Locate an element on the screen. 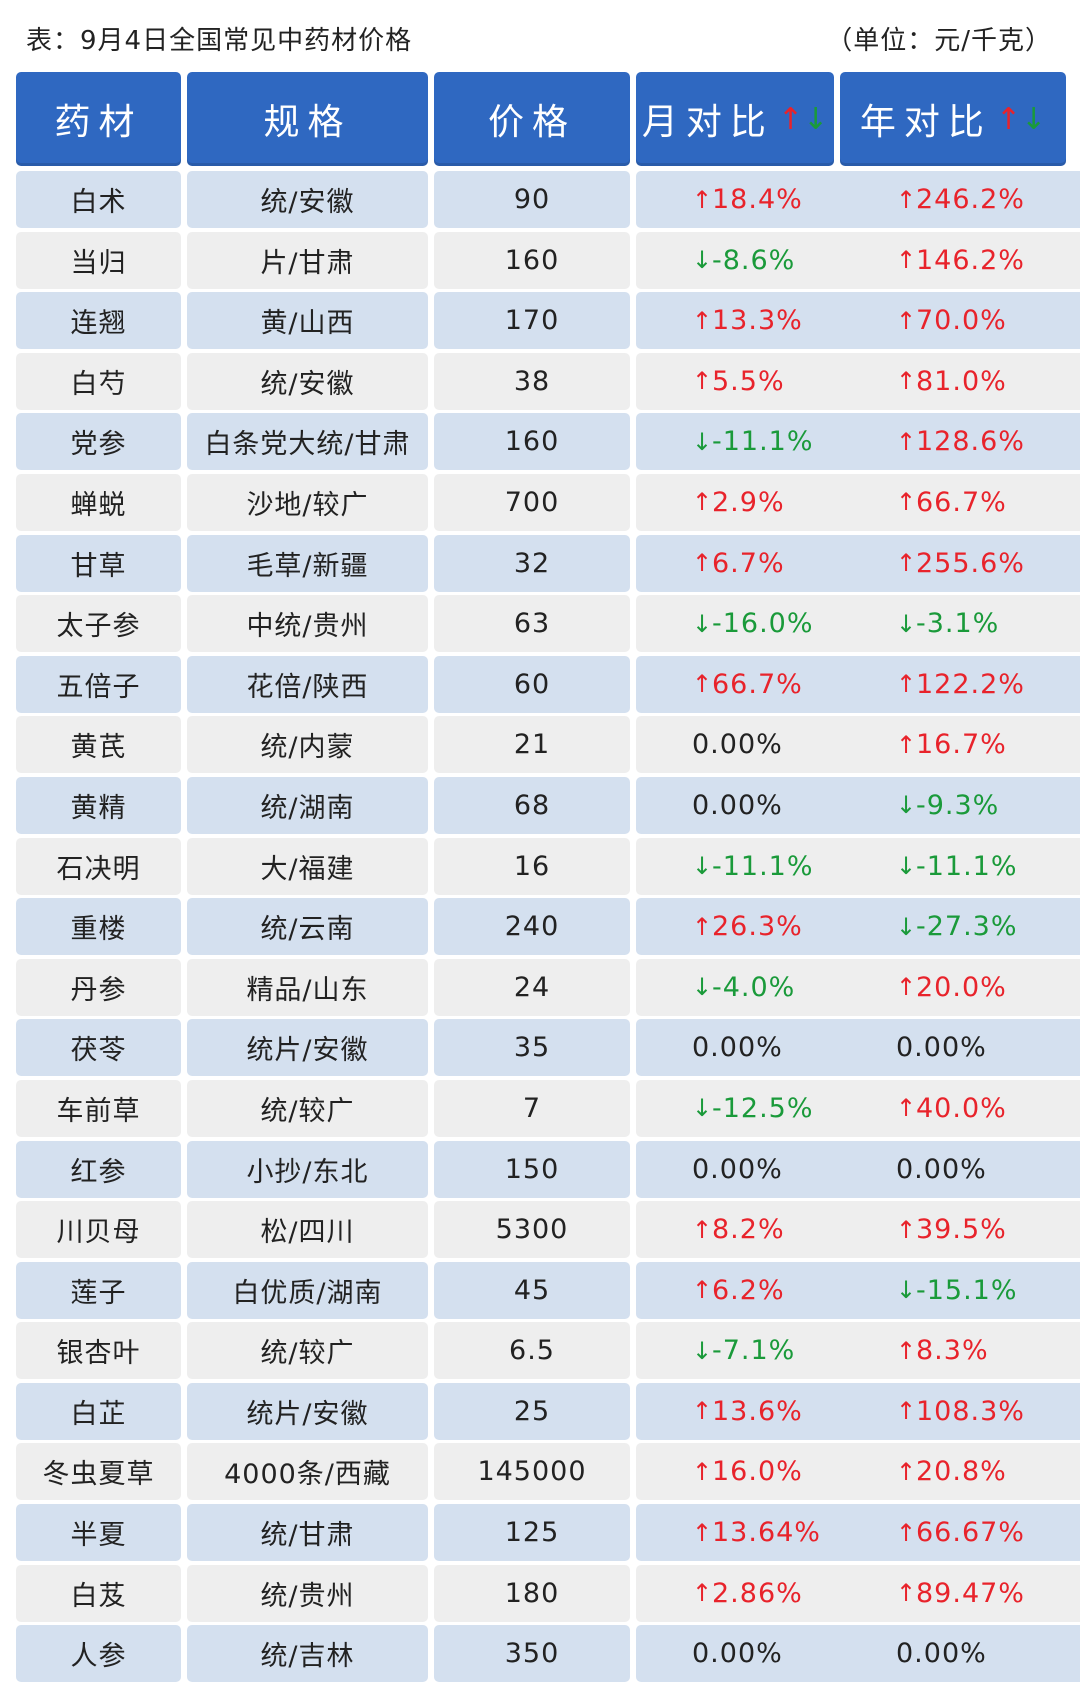  table-row: 银杏叶 统/较广 6.5 ↓ -7.1% ↑ 8.3% is located at coordinates (548, 1351).